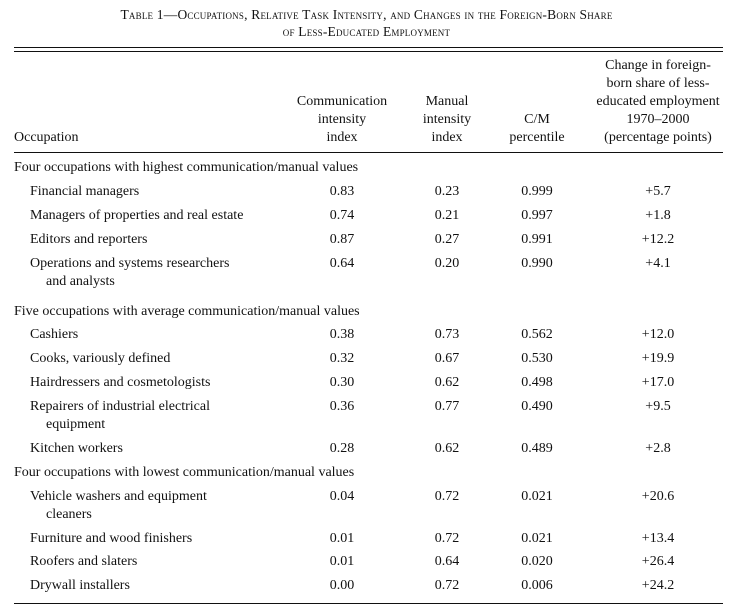  Describe the element at coordinates (46, 137) in the screenshot. I see `header-occupation: Occupation` at that location.